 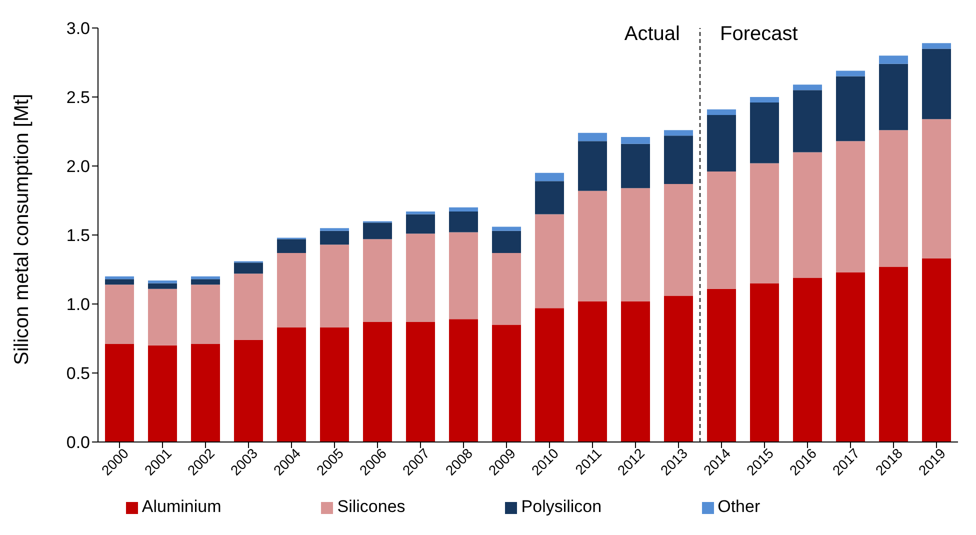 What do you see at coordinates (371, 506) in the screenshot?
I see `legend-label: Silicones` at bounding box center [371, 506].